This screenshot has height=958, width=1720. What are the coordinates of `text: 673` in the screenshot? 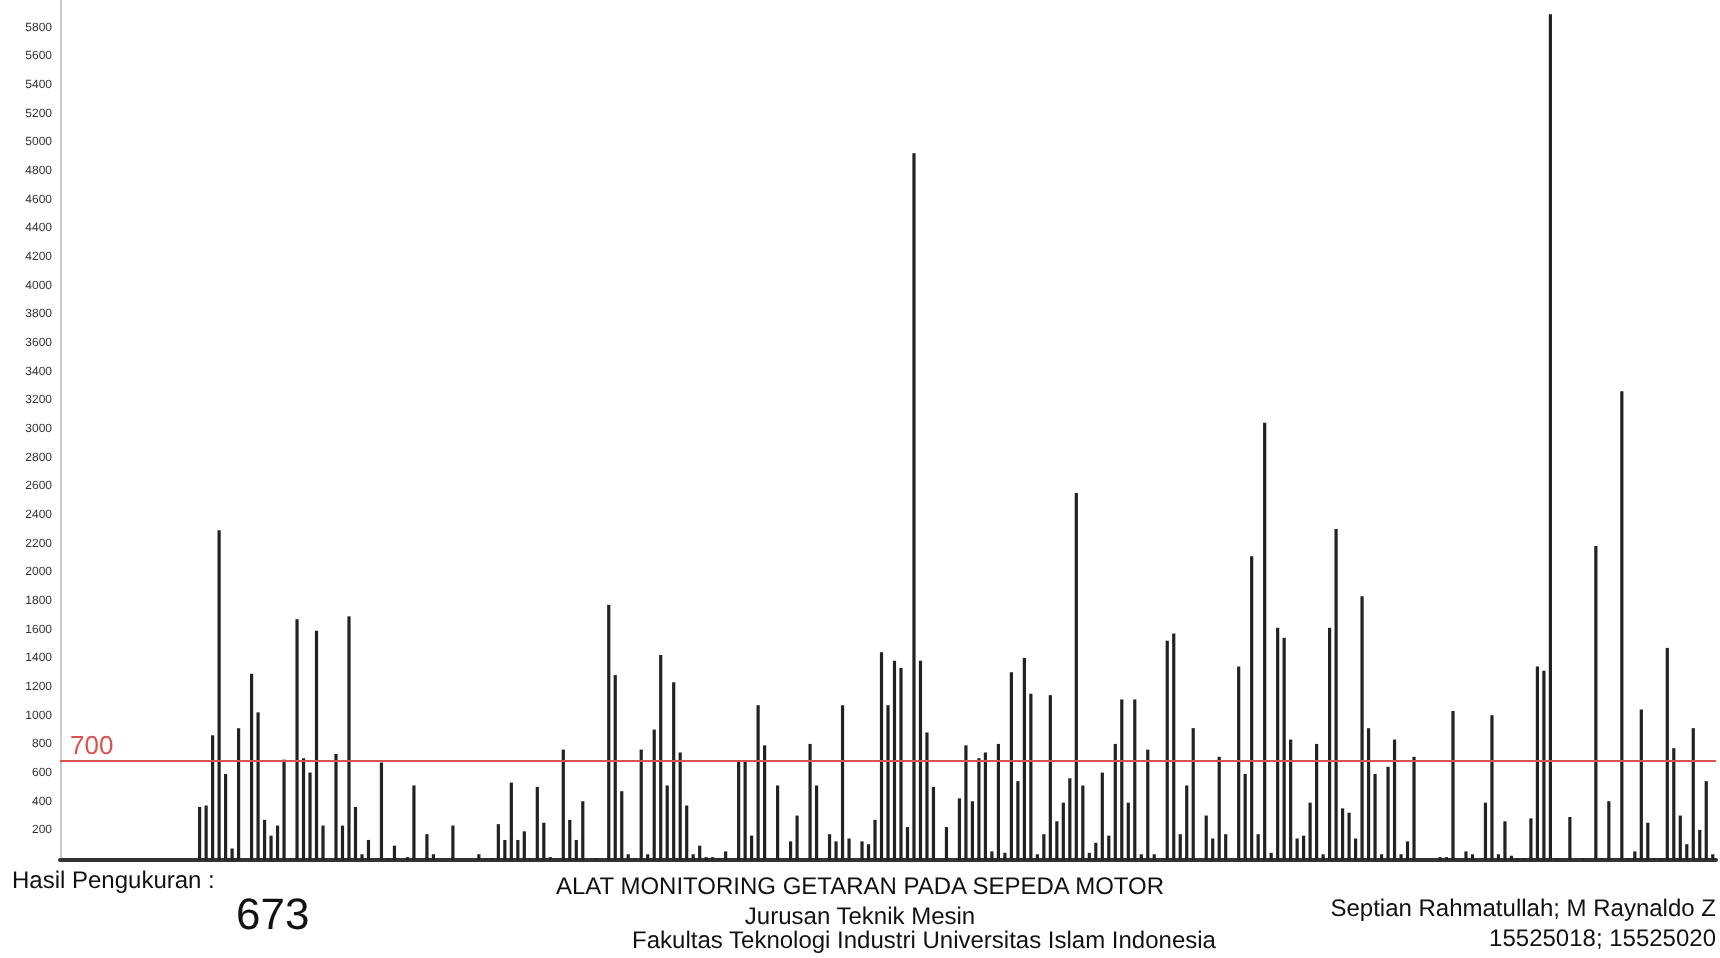 It's located at (273, 914).